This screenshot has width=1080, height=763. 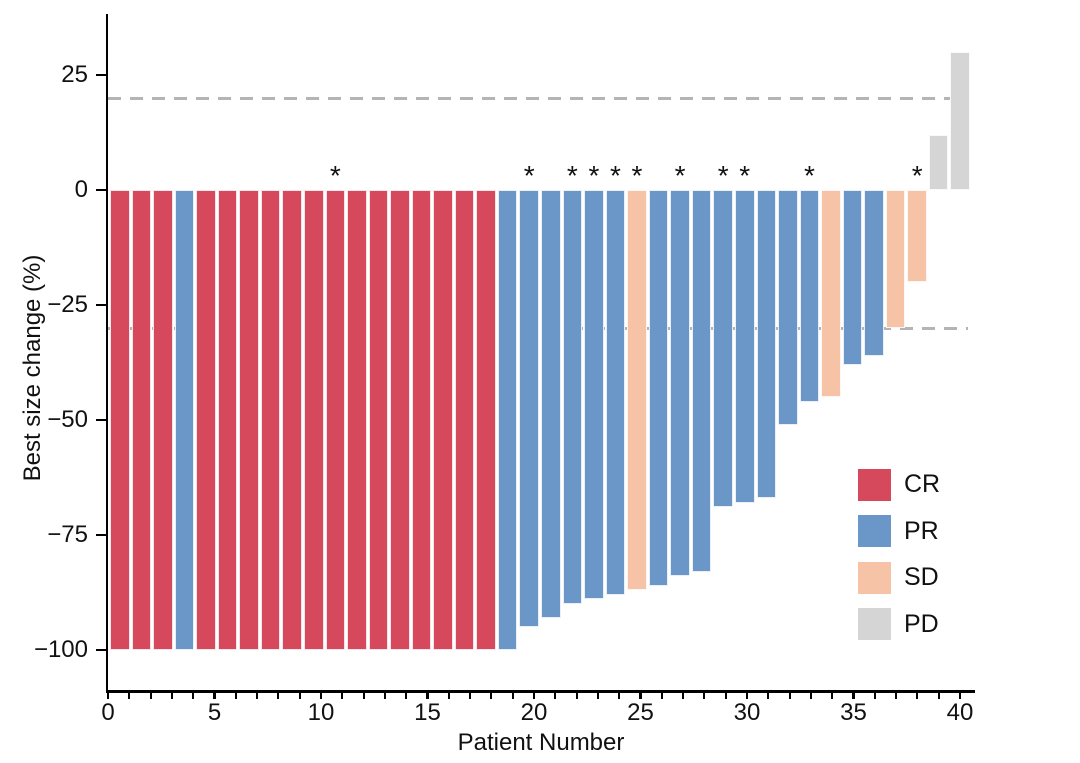 What do you see at coordinates (60, 649) in the screenshot?
I see `y-tick-label--100: −100` at bounding box center [60, 649].